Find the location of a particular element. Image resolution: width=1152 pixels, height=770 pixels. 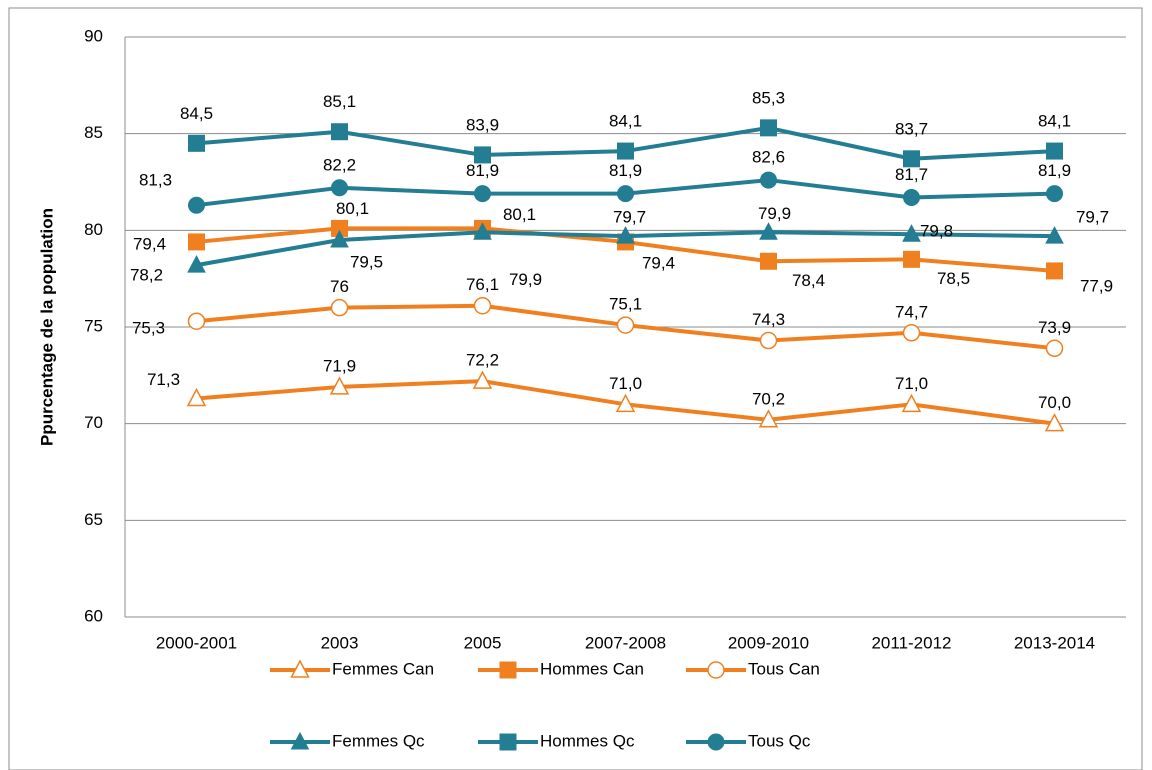

x-tick-label: 2003 is located at coordinates (340, 642).